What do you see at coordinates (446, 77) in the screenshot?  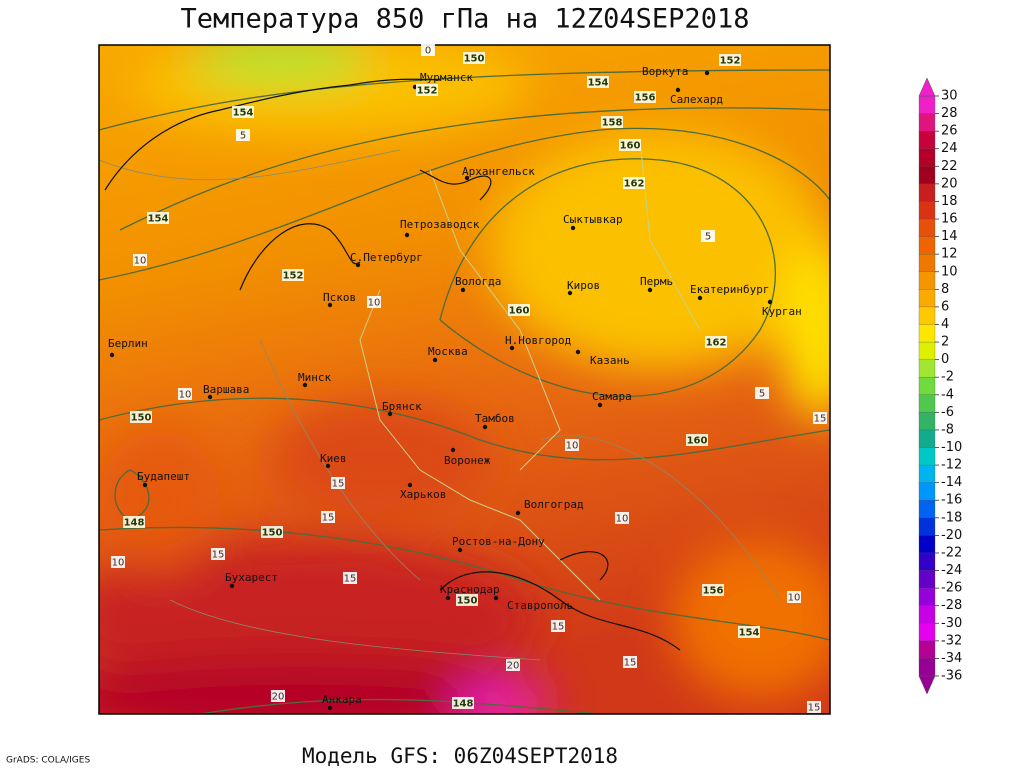 I see `city-label: Мурманск` at bounding box center [446, 77].